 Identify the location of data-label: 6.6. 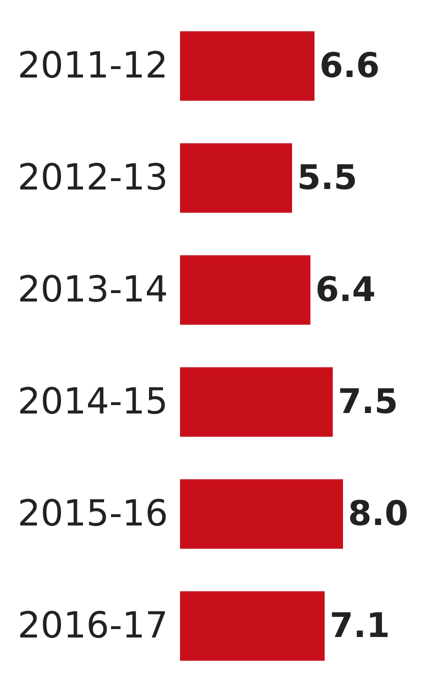
(349, 66).